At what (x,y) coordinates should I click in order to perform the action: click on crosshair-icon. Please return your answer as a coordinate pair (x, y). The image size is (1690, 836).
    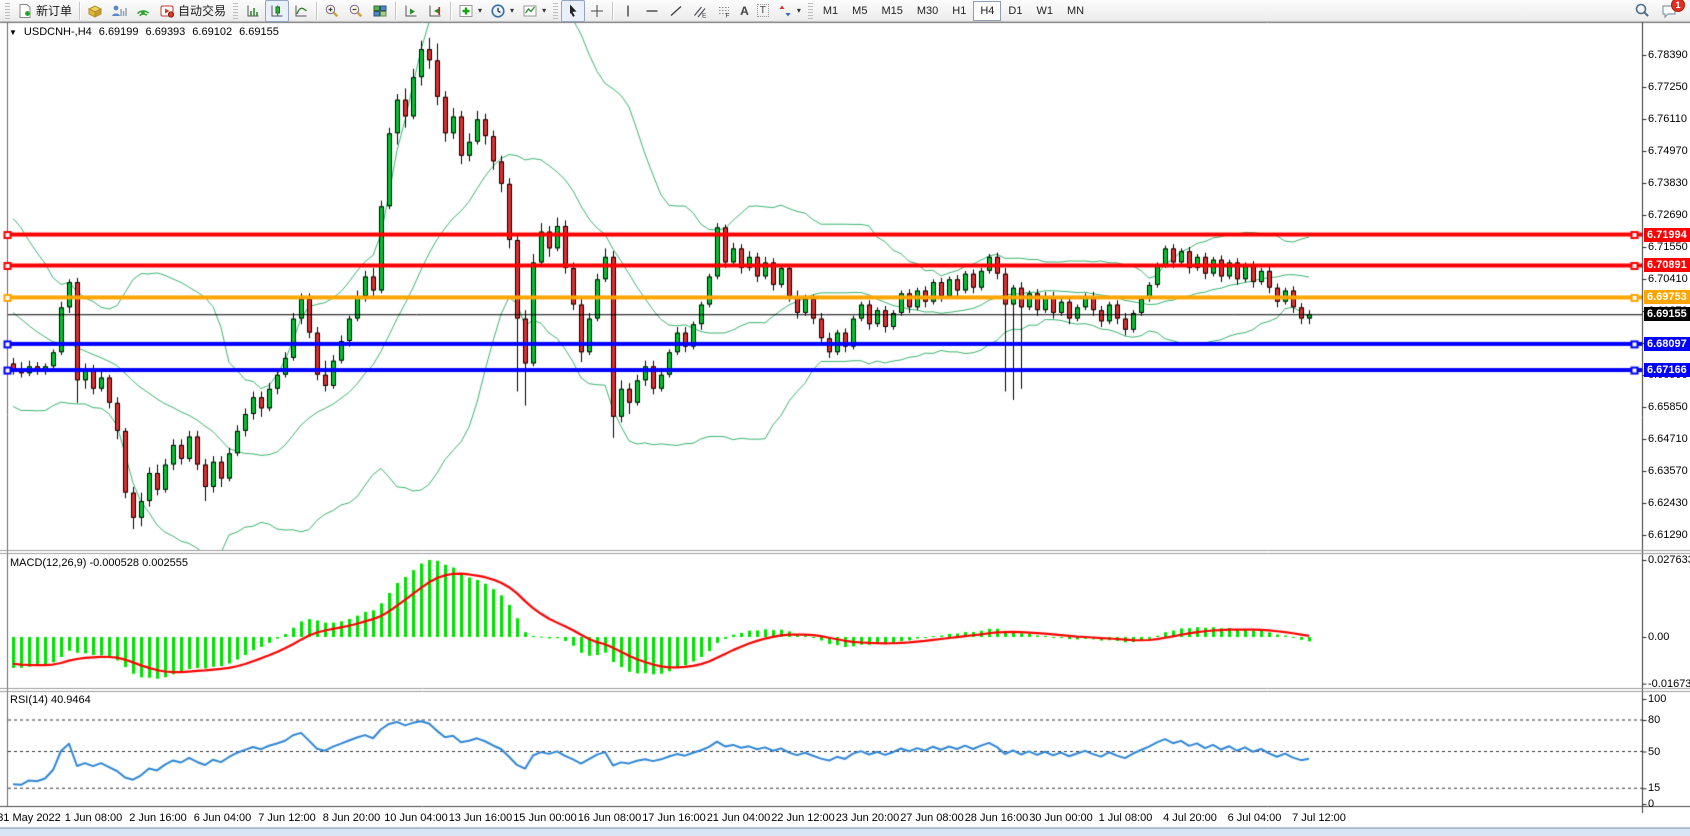
    Looking at the image, I should click on (597, 11).